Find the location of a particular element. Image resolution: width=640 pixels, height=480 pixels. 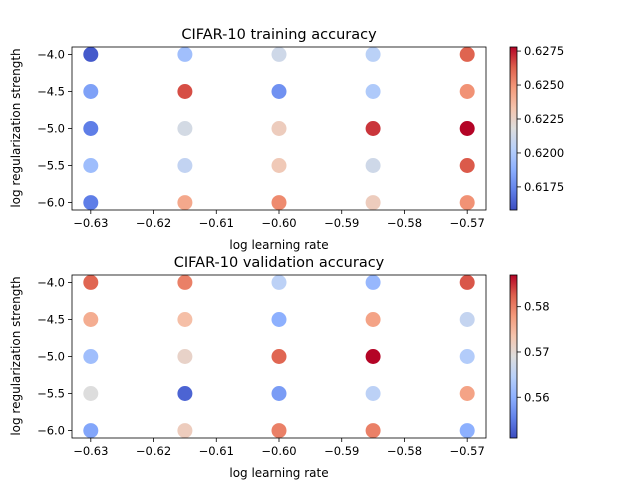

colorbar-tick-label: 0.6225 is located at coordinates (544, 119).